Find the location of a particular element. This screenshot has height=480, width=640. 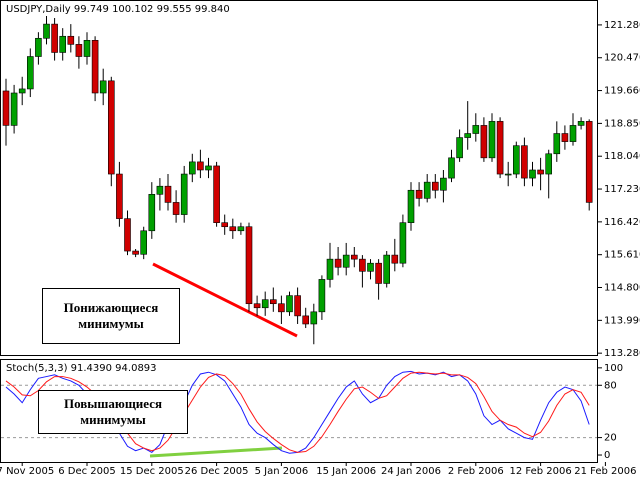

annotation: Повышающиеся минимумы is located at coordinates (113, 412).